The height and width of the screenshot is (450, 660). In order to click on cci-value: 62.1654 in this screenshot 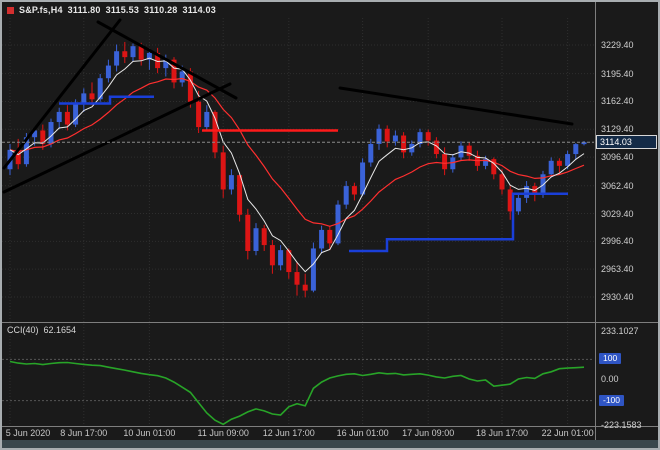, I will do `click(60, 330)`.